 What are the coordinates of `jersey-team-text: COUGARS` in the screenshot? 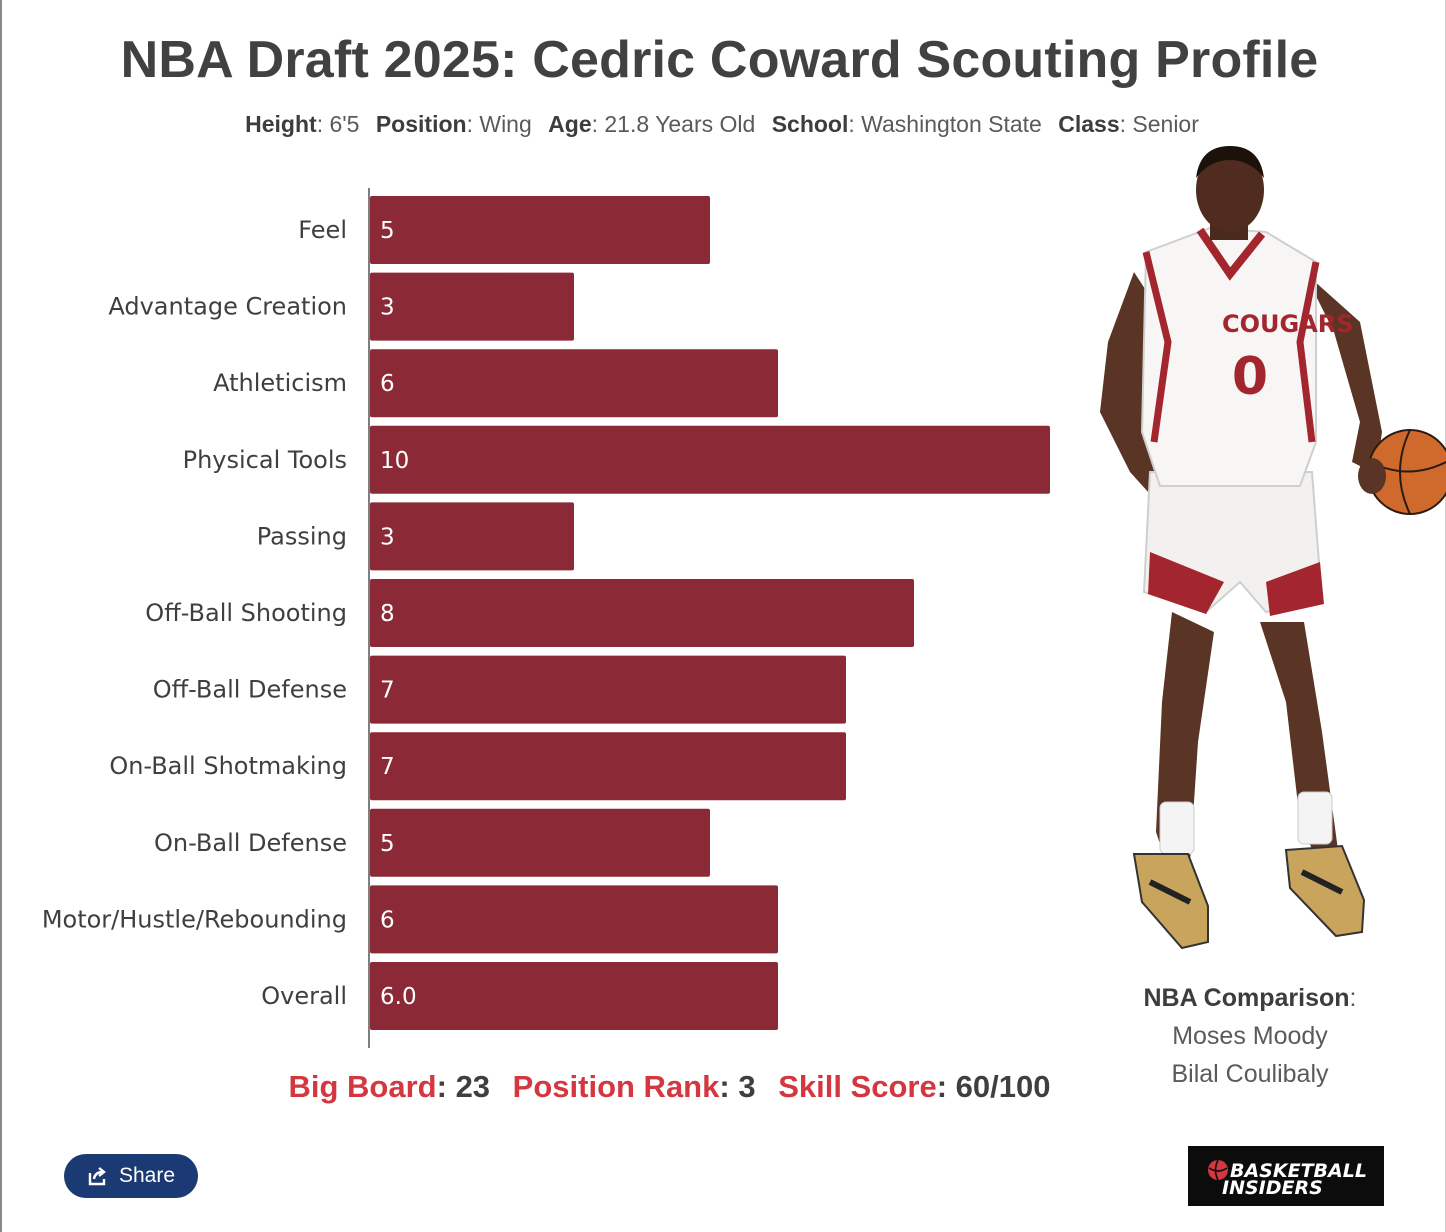 It's located at (1288, 324).